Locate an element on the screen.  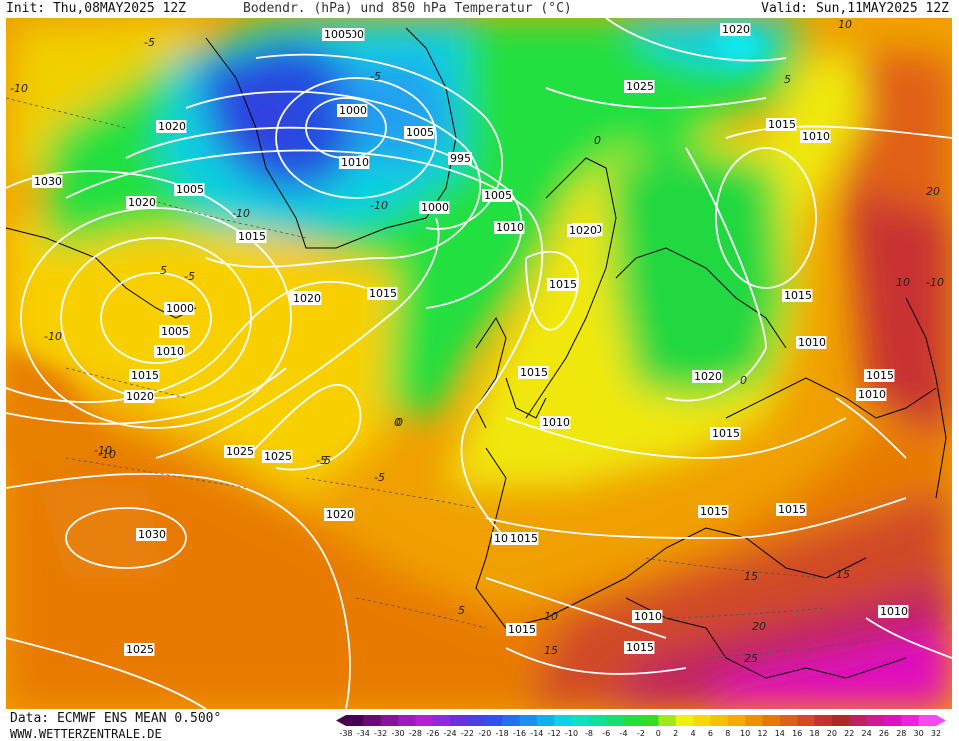
isobar-label: 1025 is located at coordinates (139, 649).